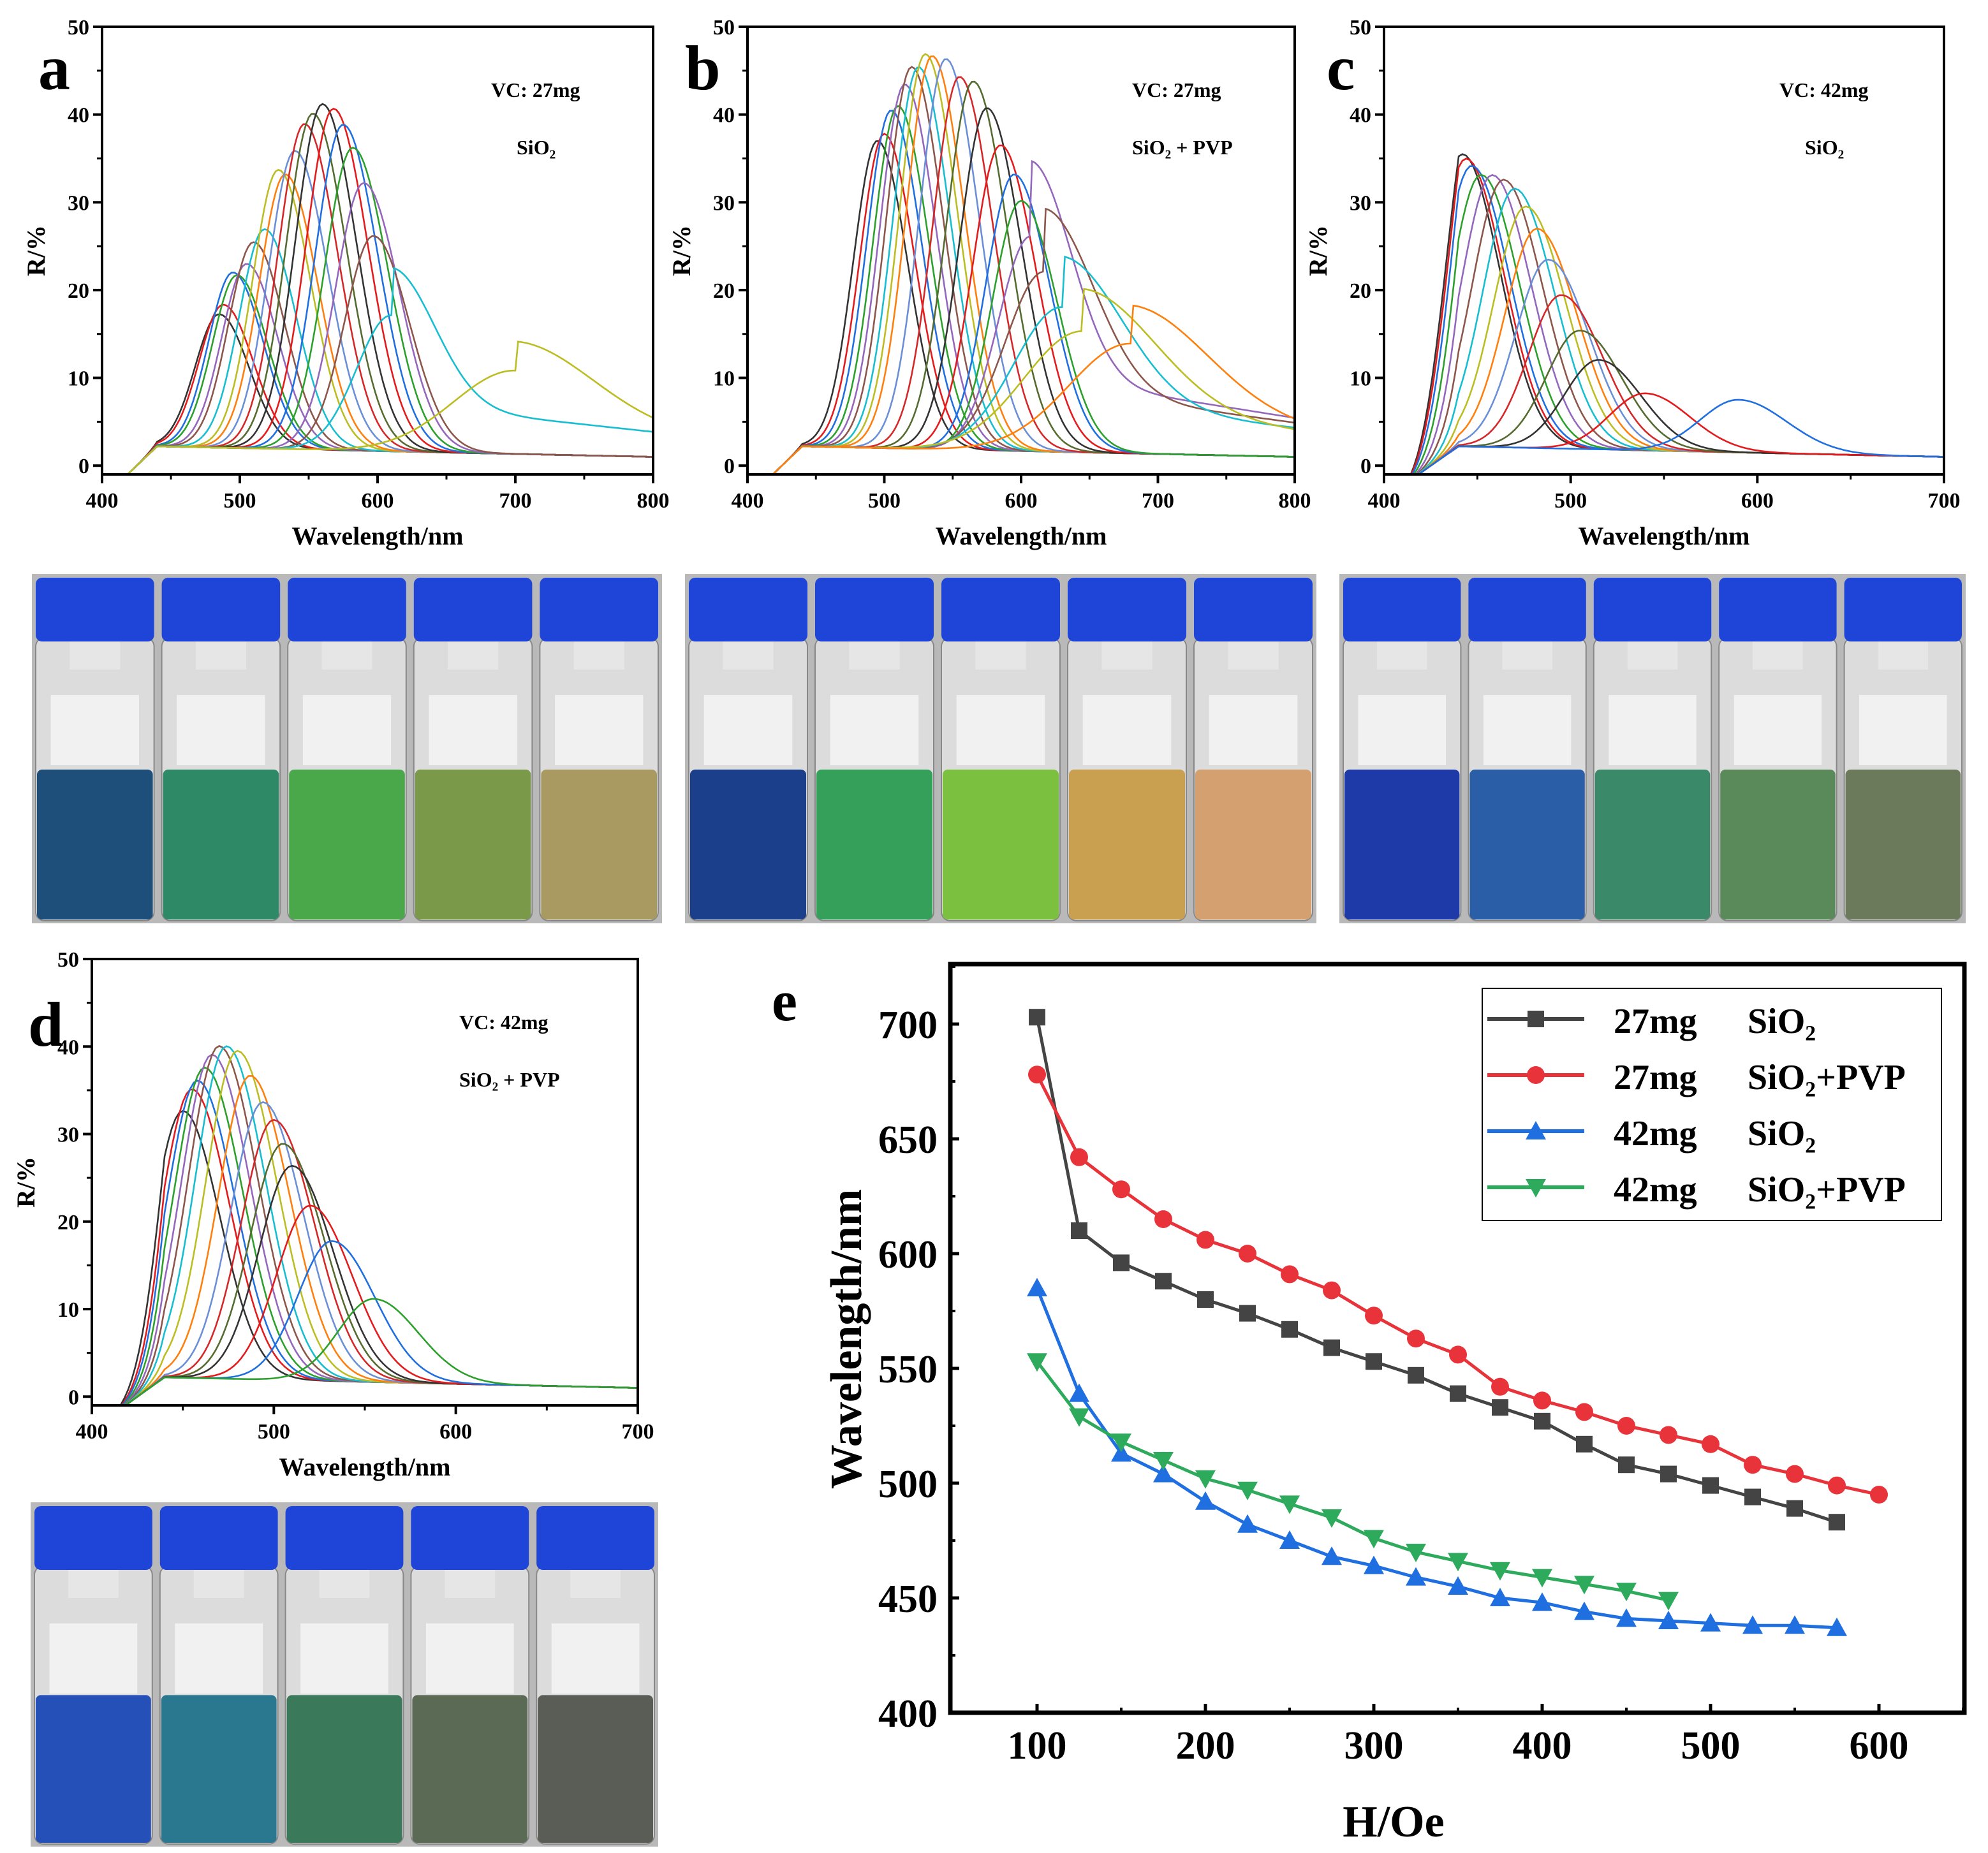 This screenshot has width=1988, height=1853. I want to click on legend-entry: 42mg SiO₂, so click(1651, 1134).